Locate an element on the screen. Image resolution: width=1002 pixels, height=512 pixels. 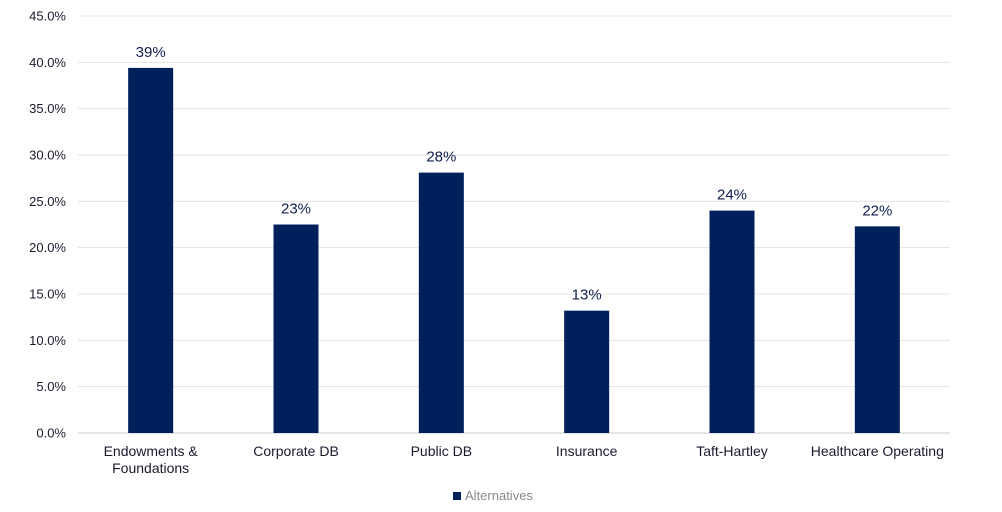
y-tick-label: 35.0% is located at coordinates (47, 108).